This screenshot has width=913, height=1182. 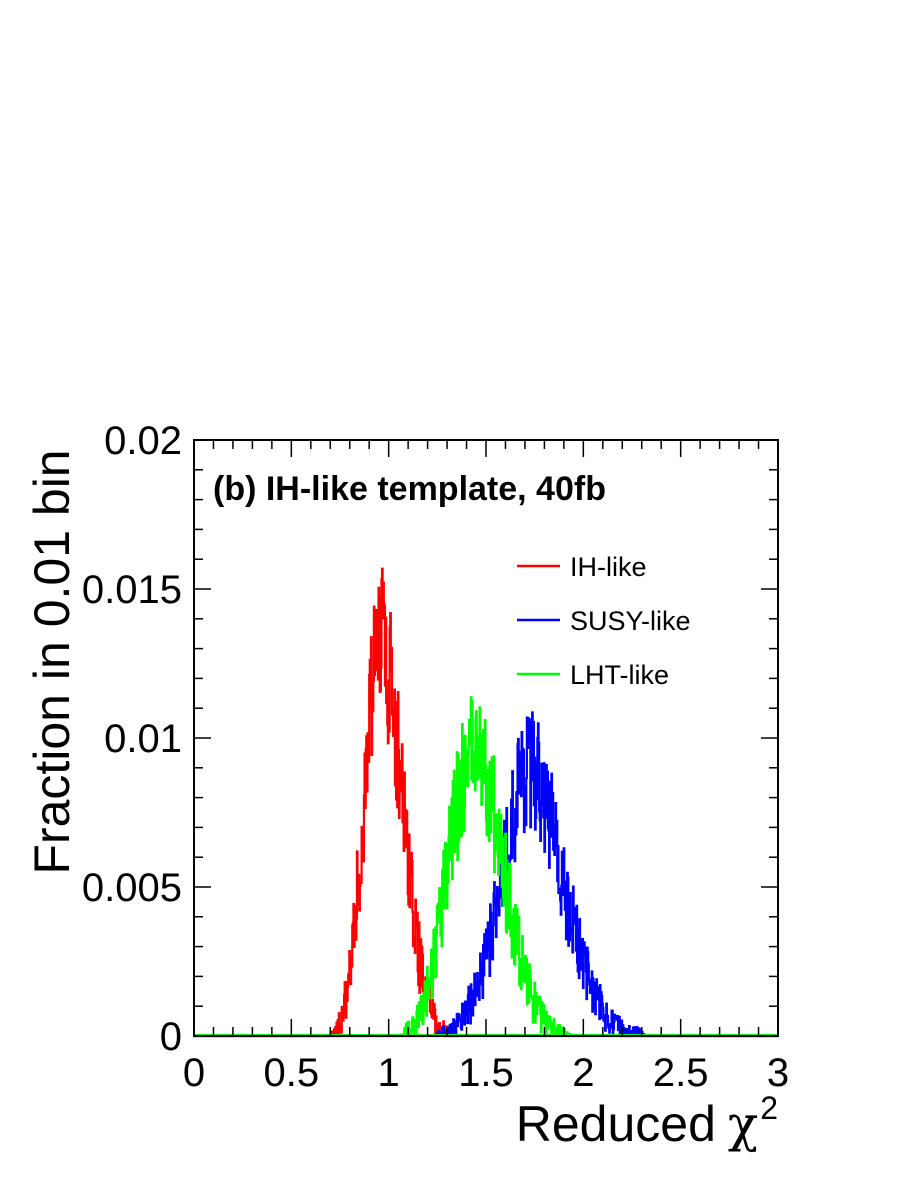 I want to click on y-tick-label: 0.02, so click(x=143, y=441).